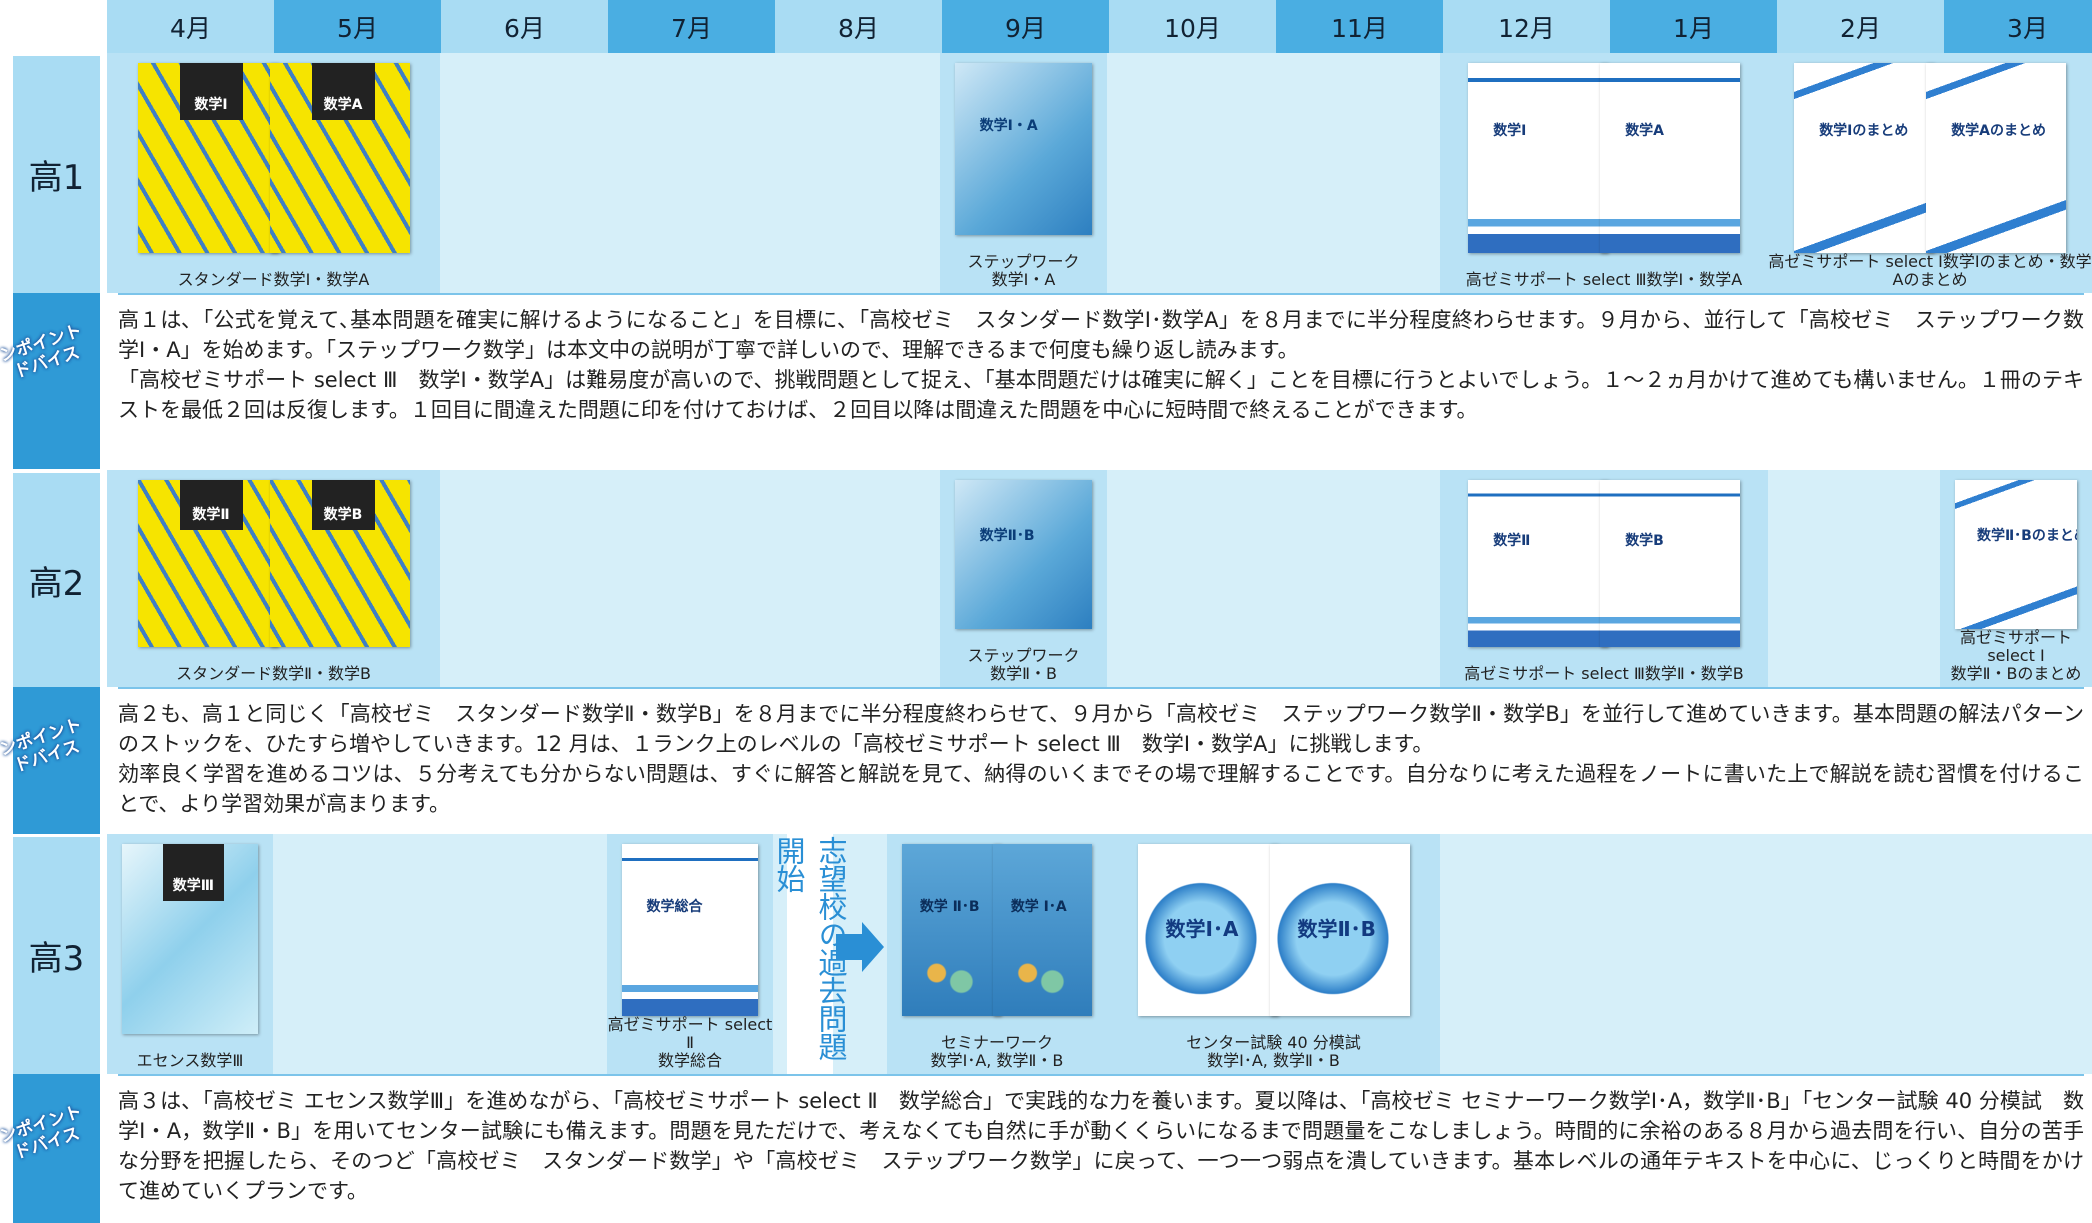 The width and height of the screenshot is (2092, 1223). I want to click on book-caption: 高ゼミサポート select Ⅲ数学Ⅰ・数学A, so click(1604, 280).